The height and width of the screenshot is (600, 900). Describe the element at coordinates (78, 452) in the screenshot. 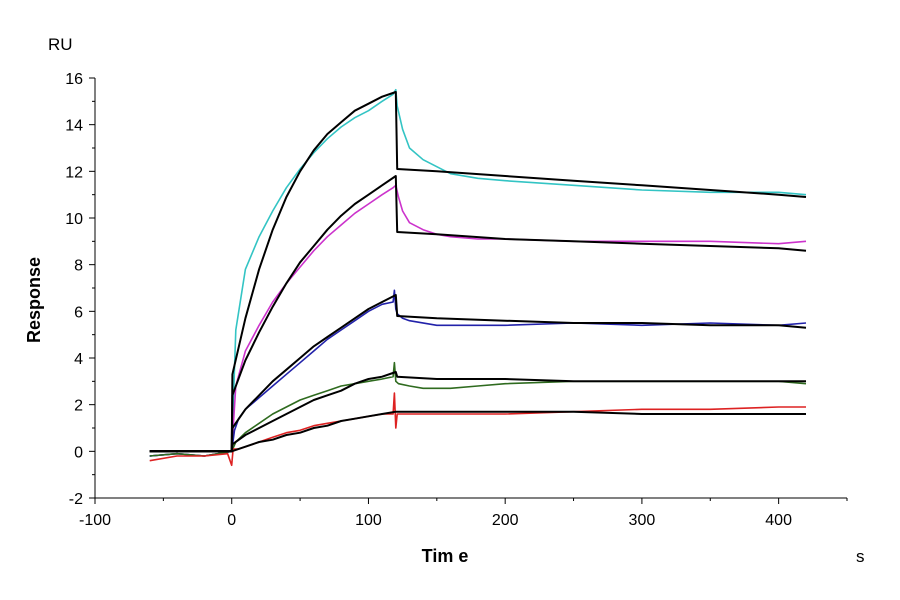

I see `y-tick-label: 0` at that location.